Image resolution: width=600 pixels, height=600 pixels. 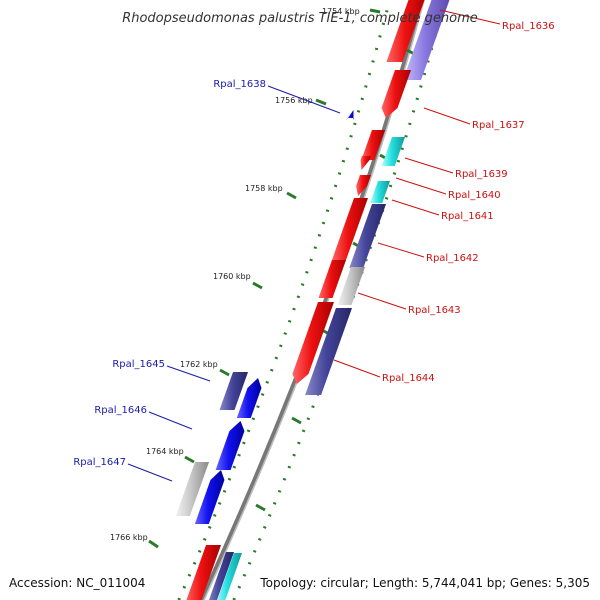 I want to click on gene-label-rpal-1640: Rpal_1640, so click(x=474, y=195).